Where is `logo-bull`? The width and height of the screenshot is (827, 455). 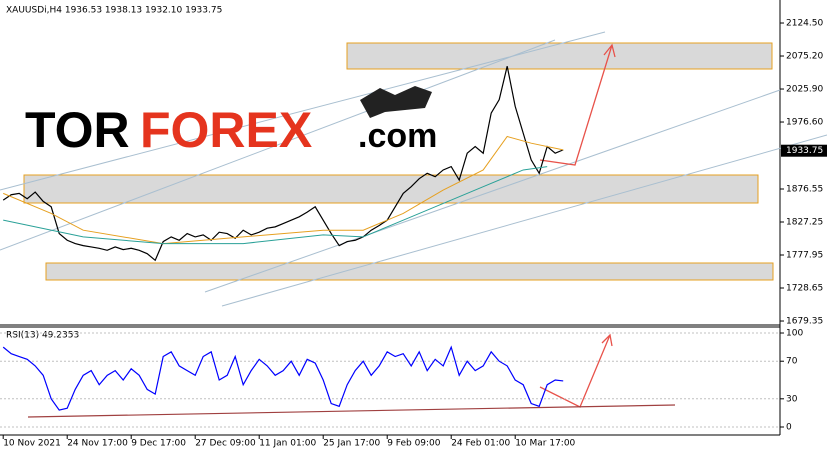 logo-bull is located at coordinates (396, 102).